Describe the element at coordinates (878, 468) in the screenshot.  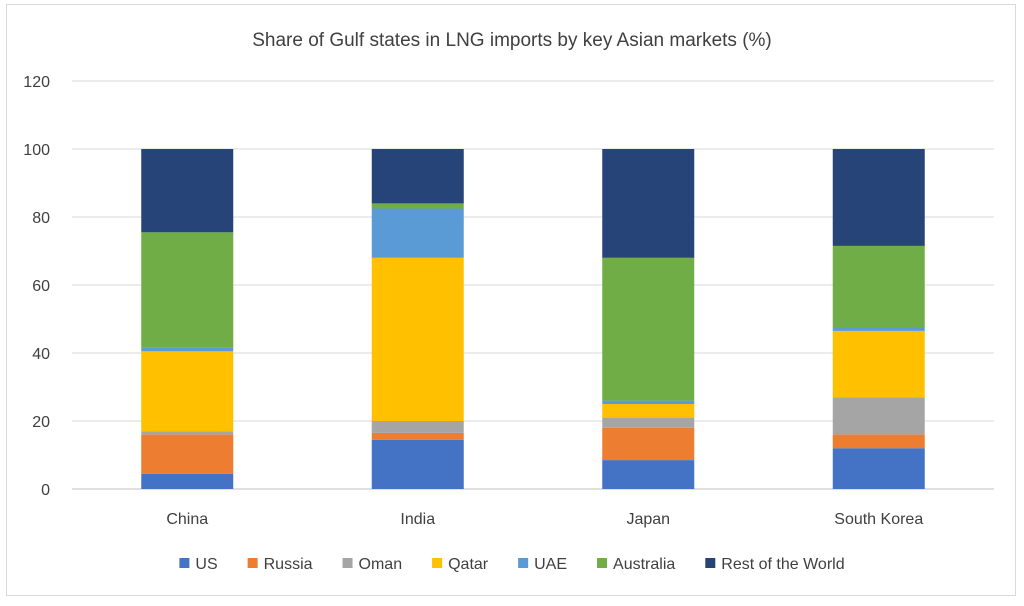
I see `bar-south-korea-us` at that location.